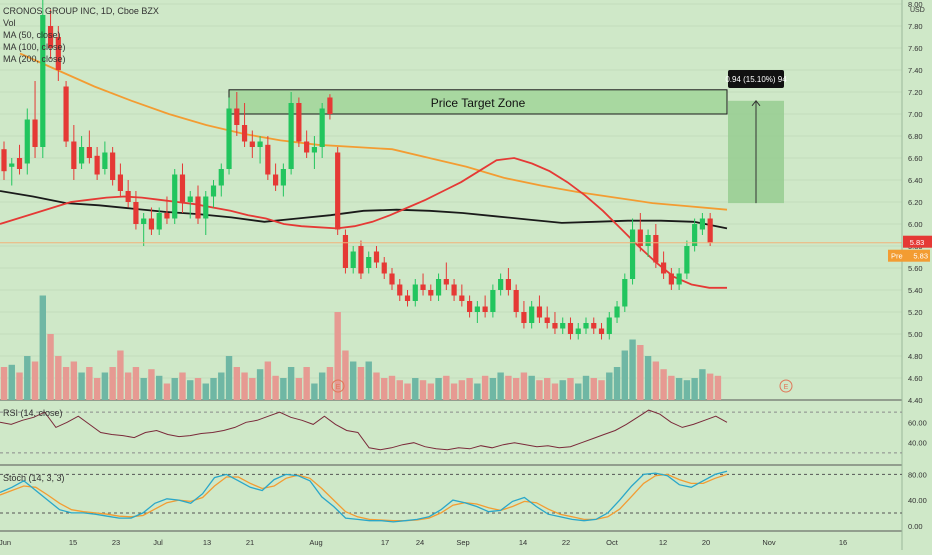  Describe the element at coordinates (34, 478) in the screenshot. I see `stoch-label: Stoch (14, 3, 3)` at that location.